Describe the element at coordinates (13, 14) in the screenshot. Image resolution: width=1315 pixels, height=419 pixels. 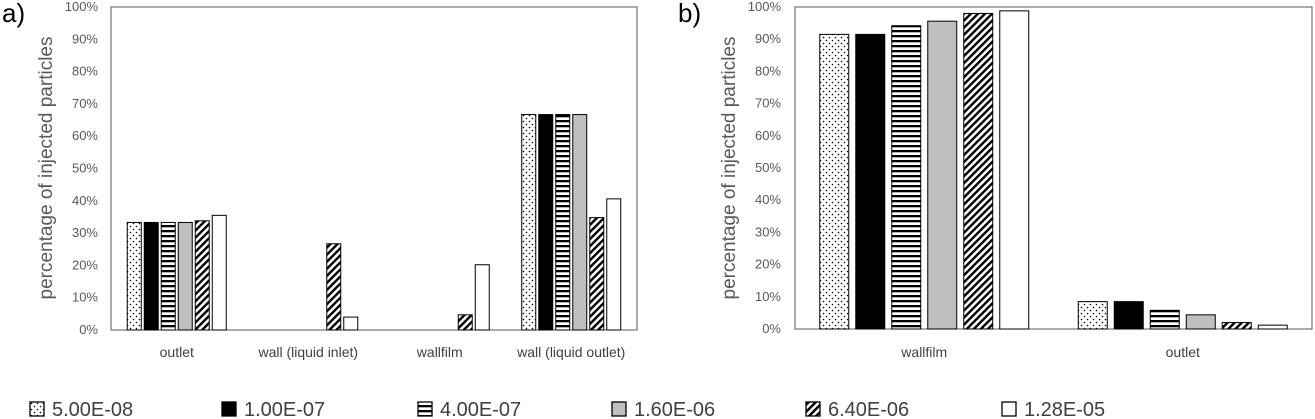
I see `panel-label-a: a)` at that location.